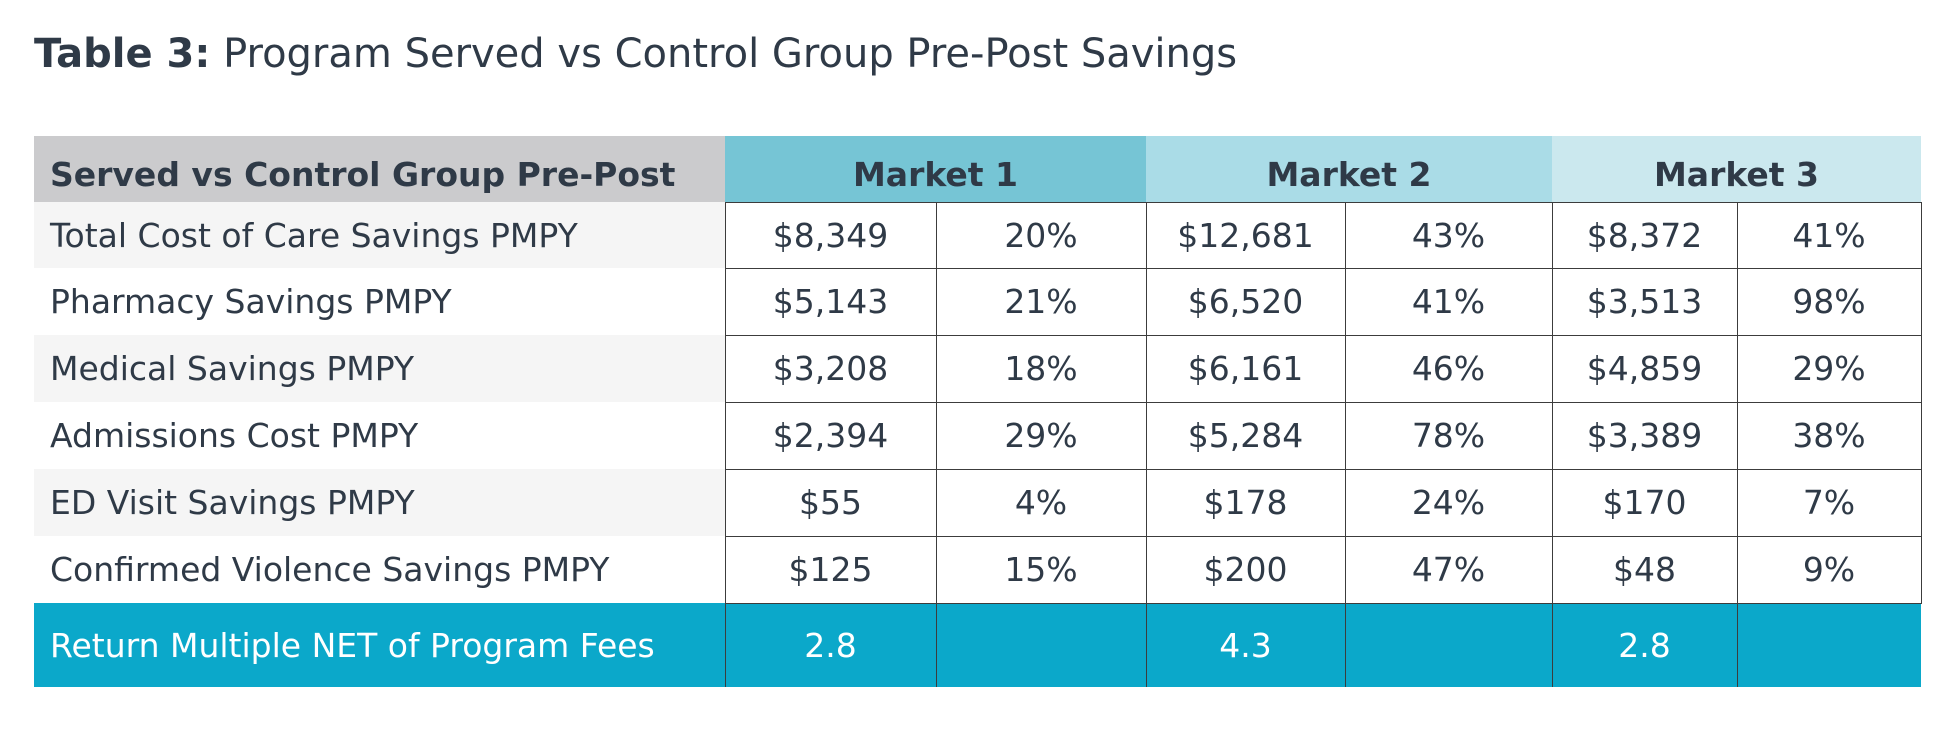 Image resolution: width=1954 pixels, height=734 pixels. Describe the element at coordinates (830, 645) in the screenshot. I see `market-1-return-multiple: 2.8` at that location.